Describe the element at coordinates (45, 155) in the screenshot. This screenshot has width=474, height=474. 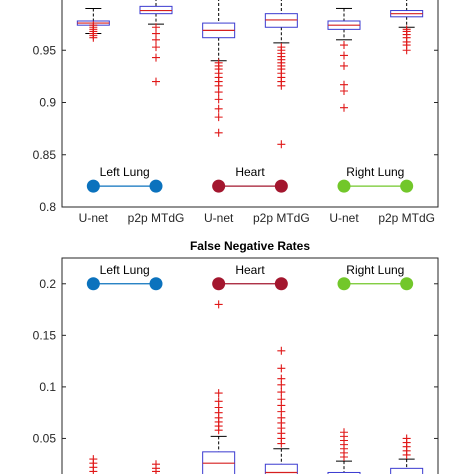
I see `y-tick-label: 0.85` at that location.